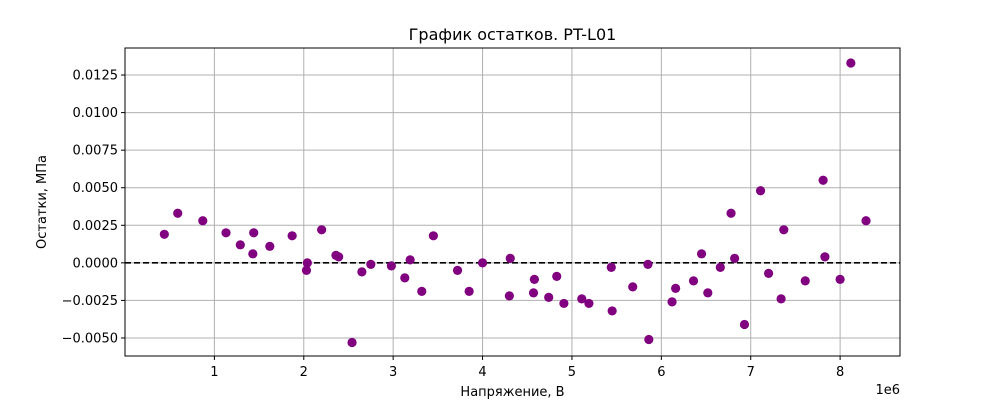 The width and height of the screenshot is (1000, 400). Describe the element at coordinates (512, 392) in the screenshot. I see `x-axis-title: Напряжение, В` at that location.